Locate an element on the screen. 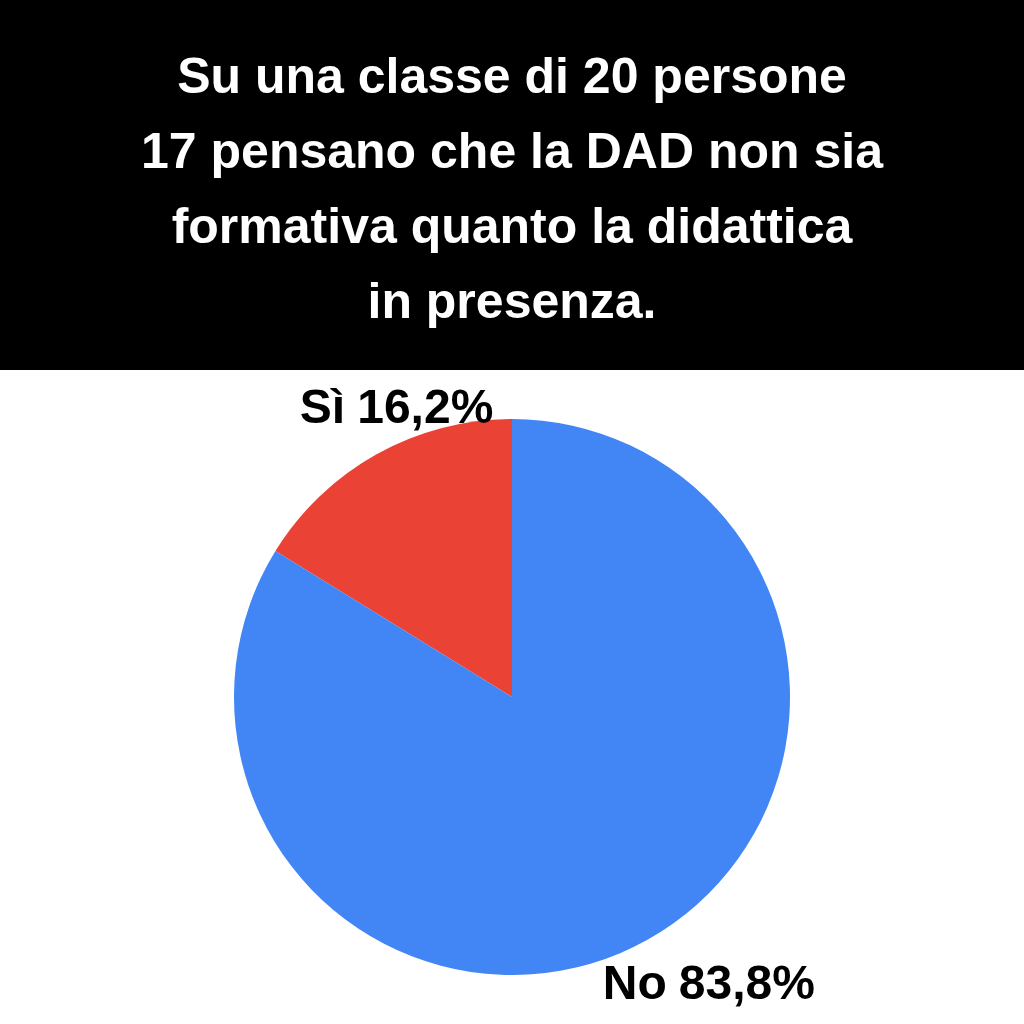  slice-label: Sì is located at coordinates (322, 406).